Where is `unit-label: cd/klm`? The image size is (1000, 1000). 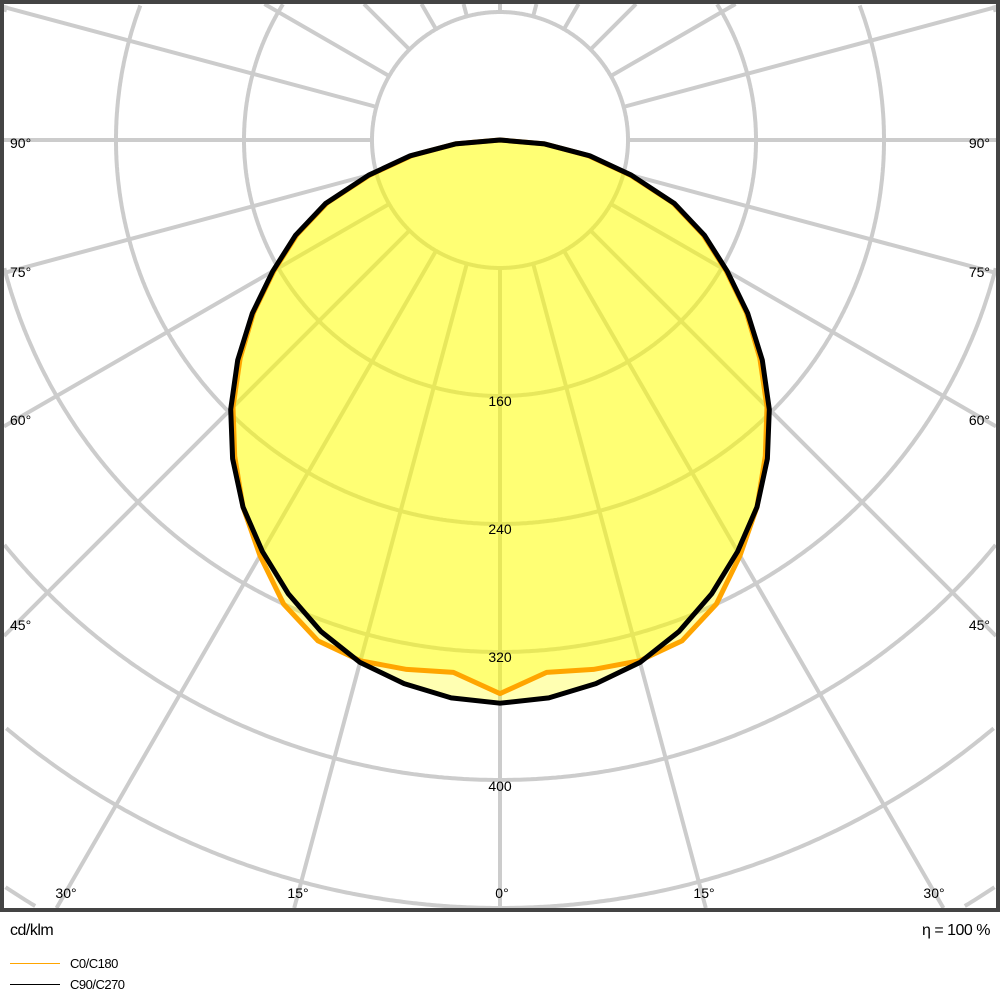
unit-label: cd/klm is located at coordinates (32, 930).